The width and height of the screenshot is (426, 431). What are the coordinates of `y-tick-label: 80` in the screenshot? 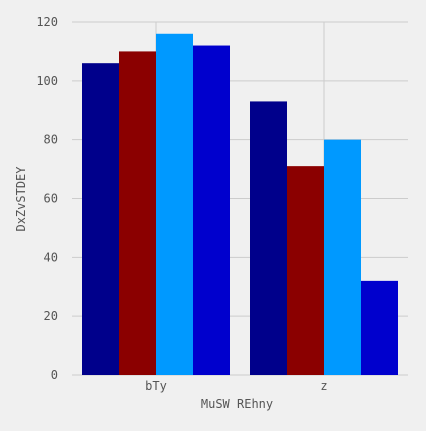 It's located at (51, 140).